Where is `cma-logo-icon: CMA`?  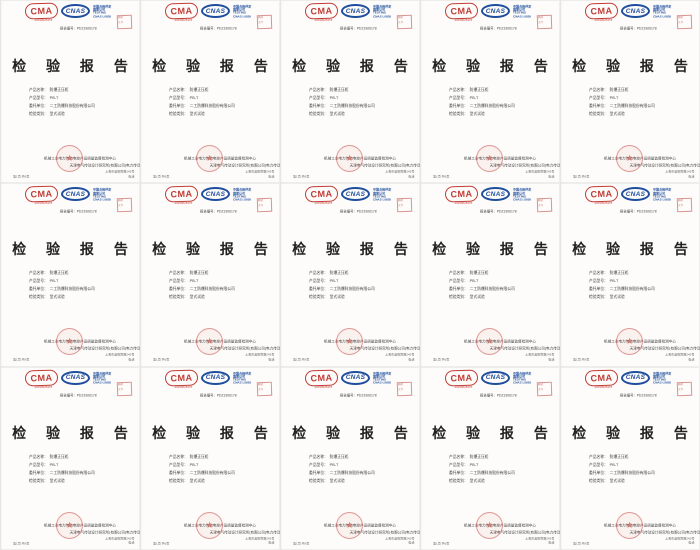 cma-logo-icon: CMA is located at coordinates (181, 11).